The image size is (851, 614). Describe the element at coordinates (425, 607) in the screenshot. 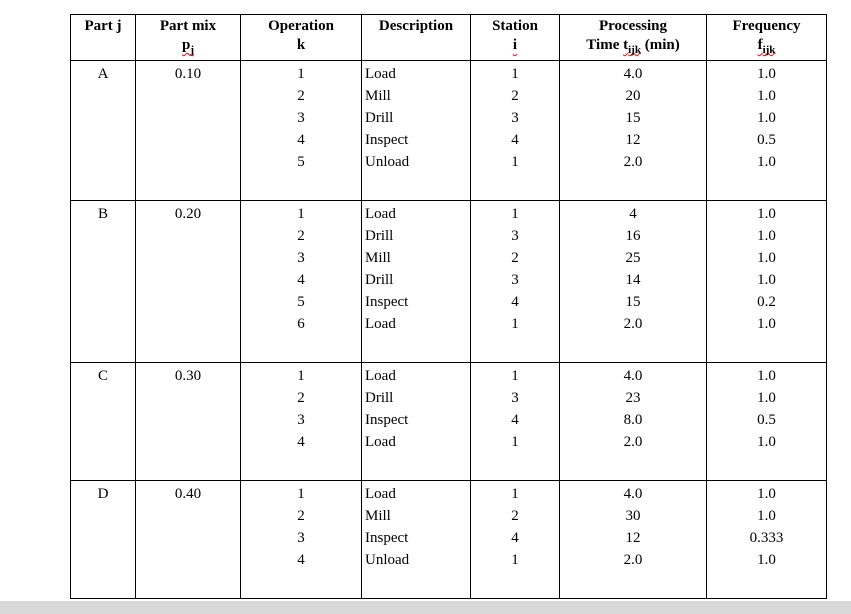

I see `bottom-strip` at that location.